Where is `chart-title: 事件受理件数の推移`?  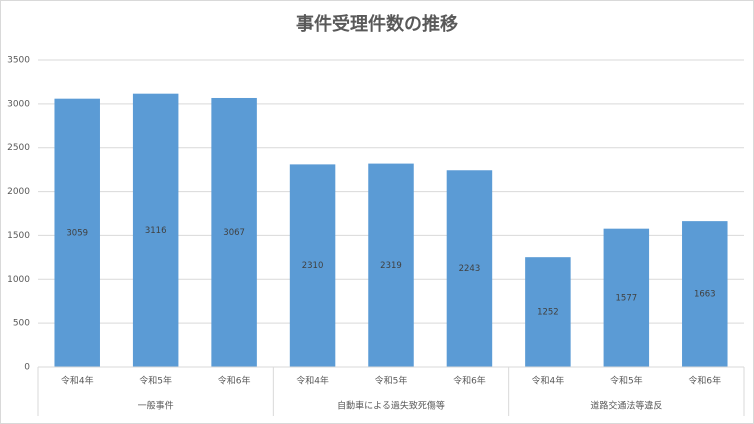
chart-title: 事件受理件数の推移 is located at coordinates (377, 24).